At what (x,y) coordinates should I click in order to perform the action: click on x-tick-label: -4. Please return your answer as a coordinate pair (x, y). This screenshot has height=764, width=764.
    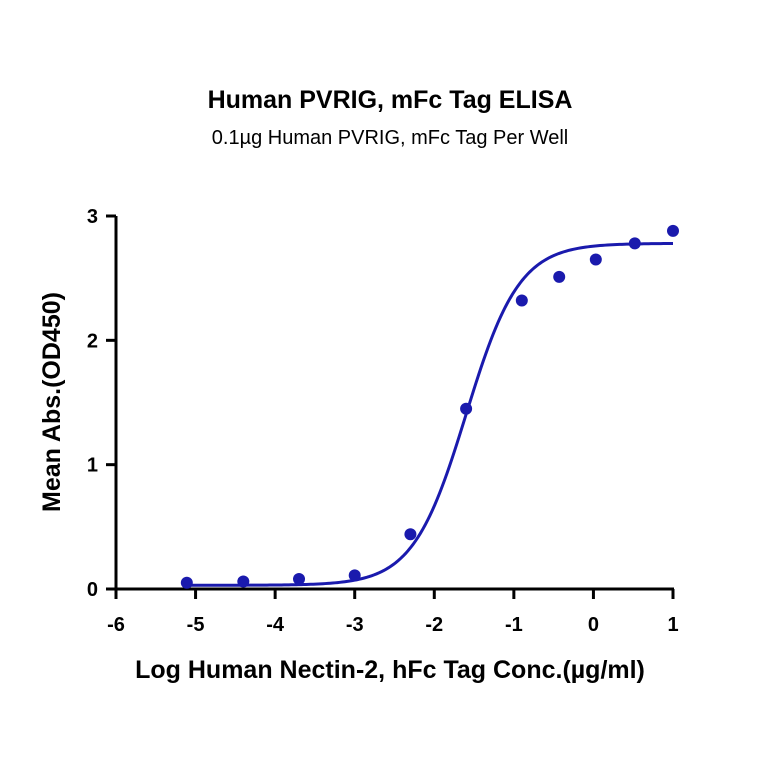
    Looking at the image, I should click on (275, 625).